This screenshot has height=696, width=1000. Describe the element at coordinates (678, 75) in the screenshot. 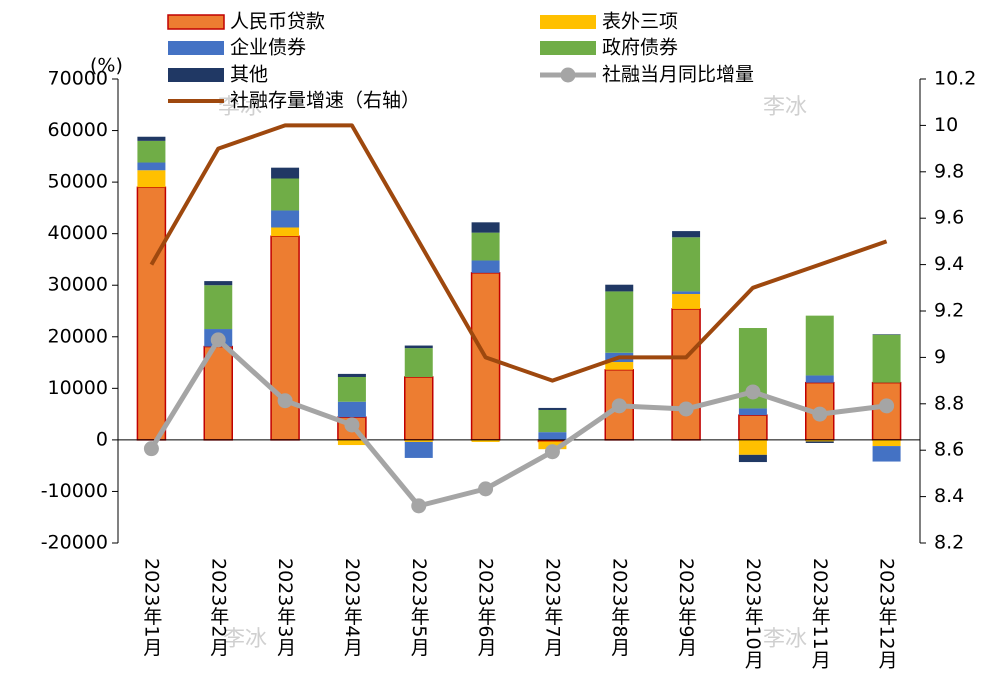

I see `legend-label: 社融当月同比增量` at that location.